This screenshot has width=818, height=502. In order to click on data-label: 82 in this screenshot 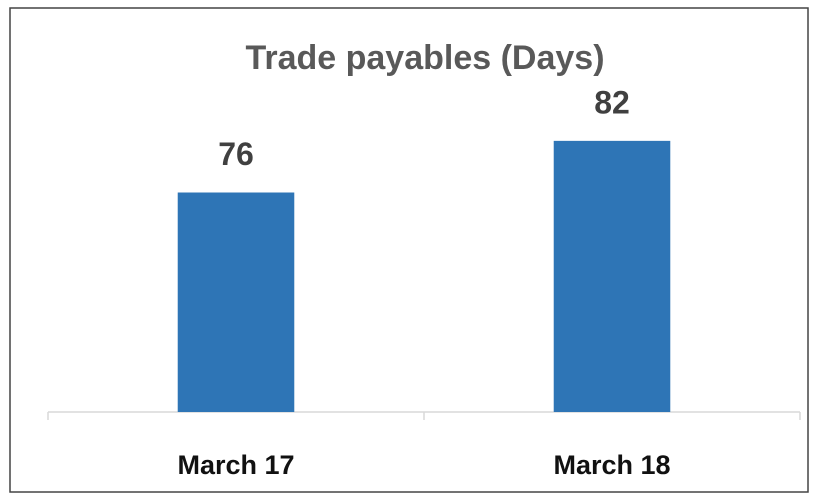, I will do `click(612, 102)`.